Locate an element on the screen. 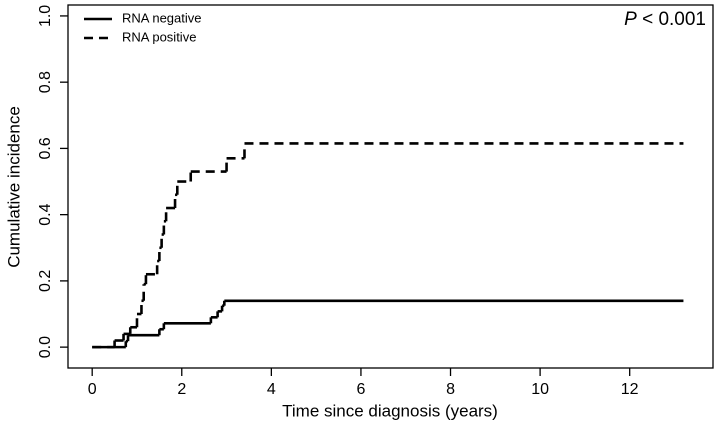 The width and height of the screenshot is (720, 429). x-axis-title: Time since diagnosis (years) is located at coordinates (390, 410).